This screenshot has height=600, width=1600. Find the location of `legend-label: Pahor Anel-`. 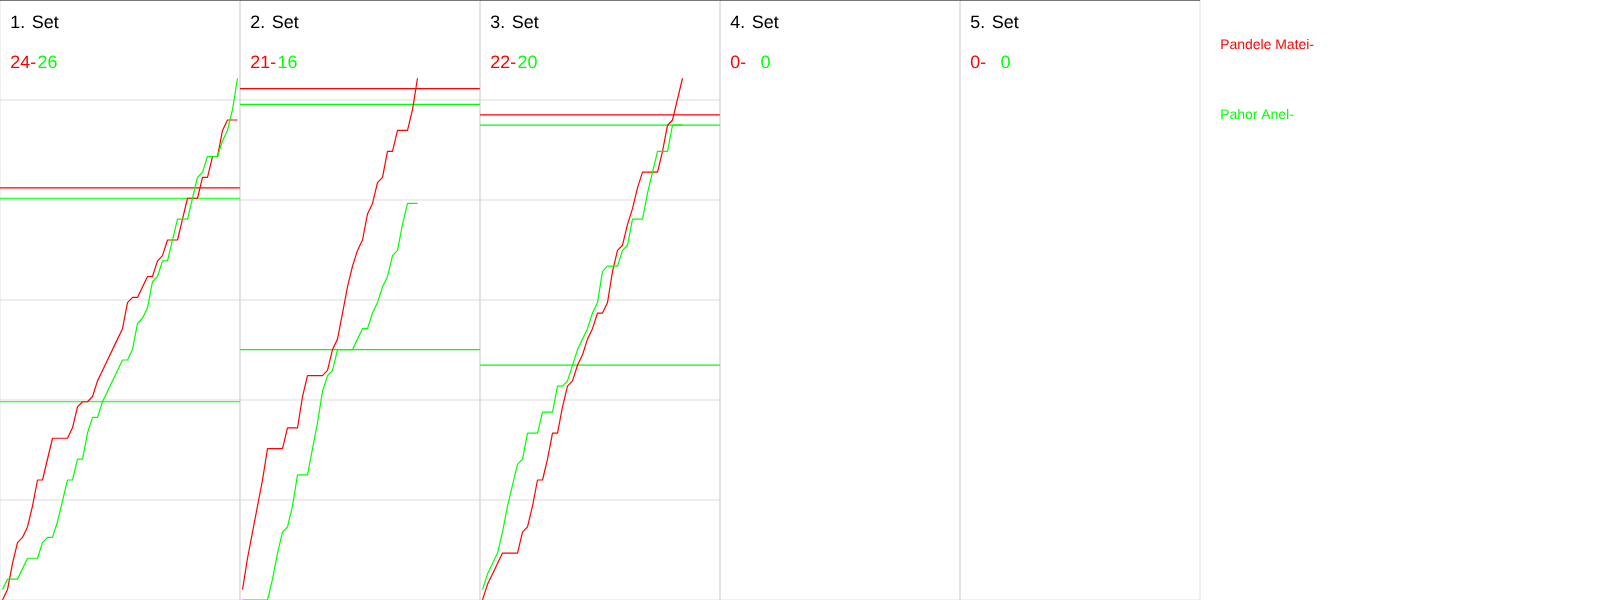

legend-label: Pahor Anel- is located at coordinates (1257, 114).